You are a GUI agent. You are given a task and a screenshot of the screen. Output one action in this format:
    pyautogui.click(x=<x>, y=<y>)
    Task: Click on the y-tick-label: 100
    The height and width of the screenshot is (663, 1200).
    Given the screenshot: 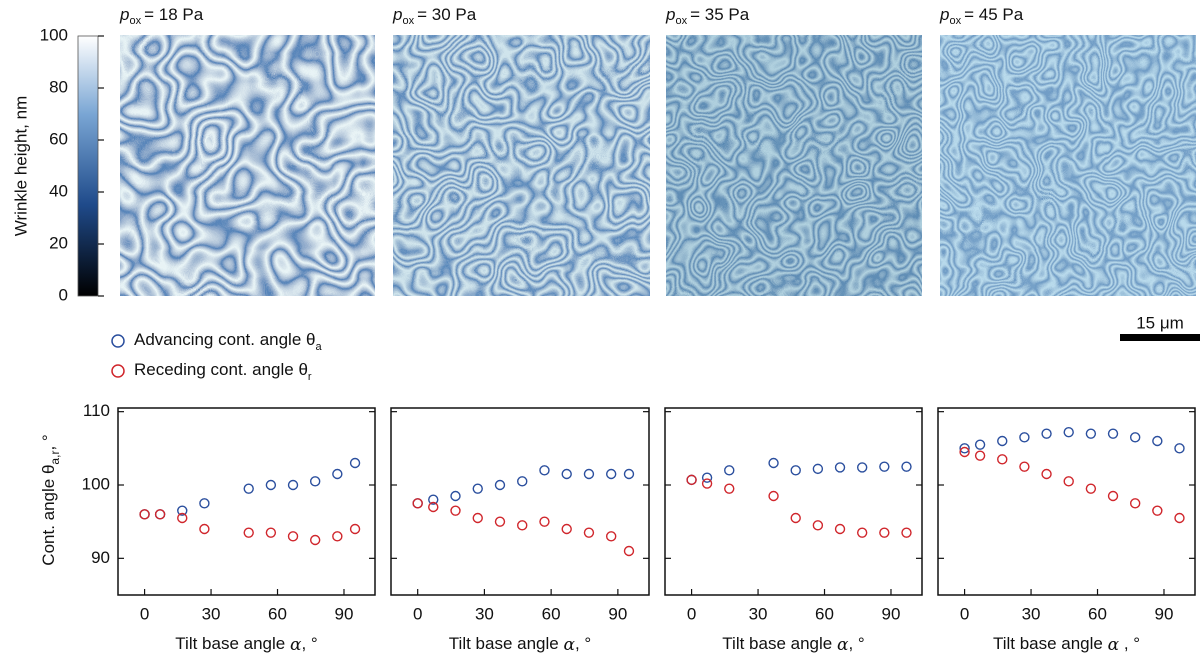 What is the action you would take?
    pyautogui.click(x=96, y=483)
    